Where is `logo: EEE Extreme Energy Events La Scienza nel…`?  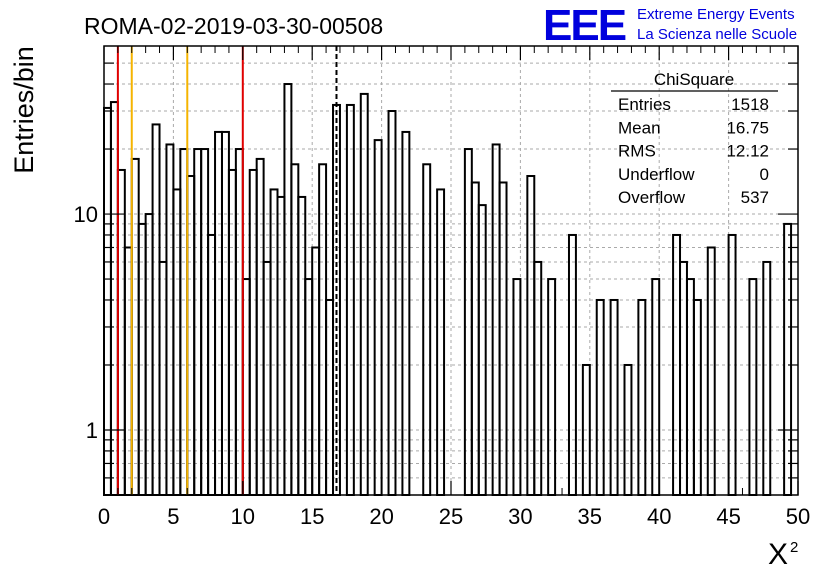 logo: EEE Extreme Energy Events La Scienza nel… is located at coordinates (670, 25).